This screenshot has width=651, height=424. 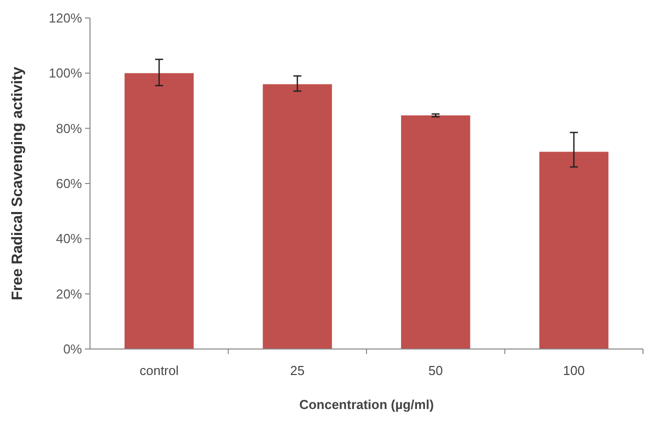 What do you see at coordinates (574, 370) in the screenshot?
I see `x-tick-label: 100` at bounding box center [574, 370].